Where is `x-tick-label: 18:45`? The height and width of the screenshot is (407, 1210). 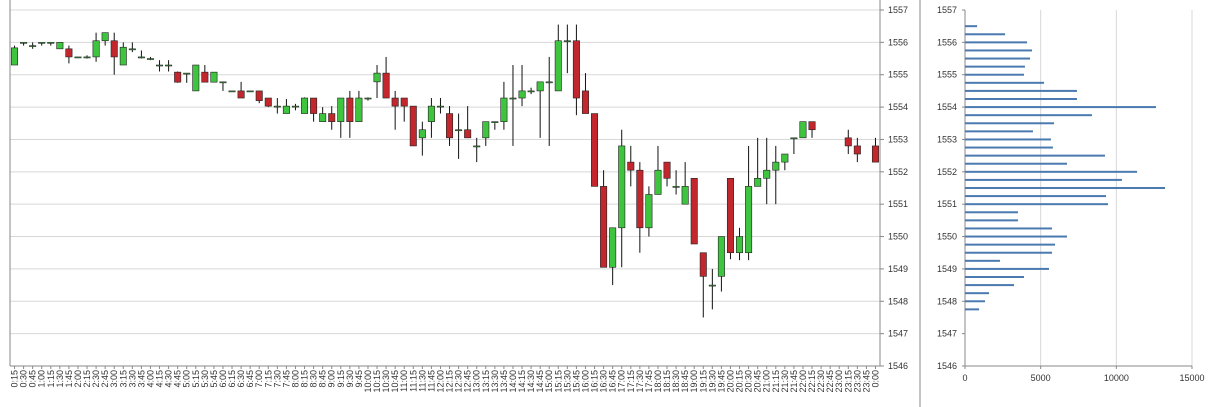 x-tick-label: 18:45 is located at coordinates (685, 381).